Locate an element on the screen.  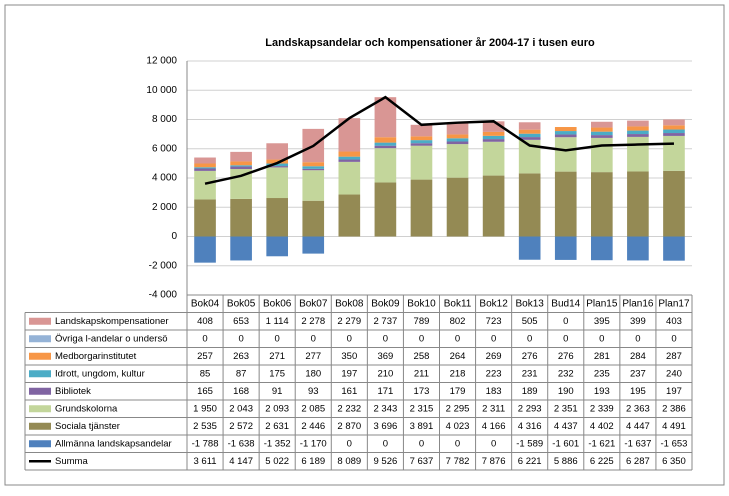
table-cell: 403 is located at coordinates (674, 321).